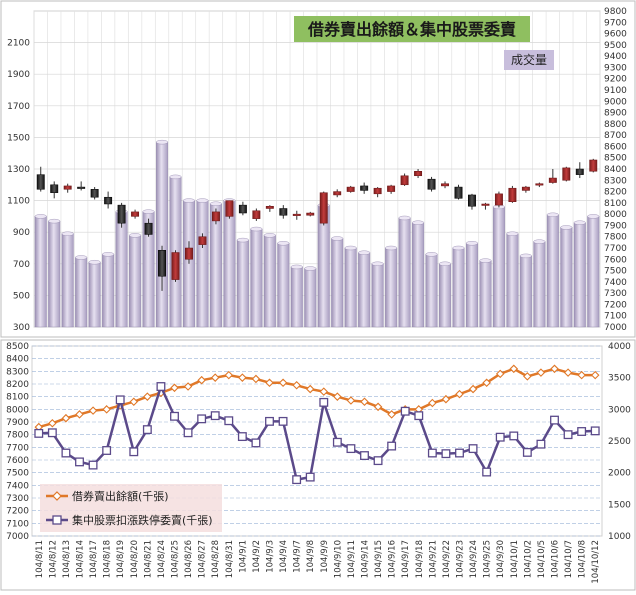 This screenshot has height=595, width=636. I want to click on top-right-tick-label: 9800, so click(615, 12).